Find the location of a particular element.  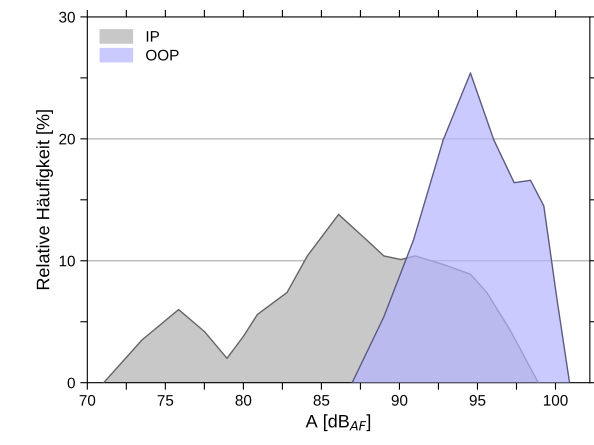

x-axis-title: A [dB$_{AF}$] is located at coordinates (338, 423).